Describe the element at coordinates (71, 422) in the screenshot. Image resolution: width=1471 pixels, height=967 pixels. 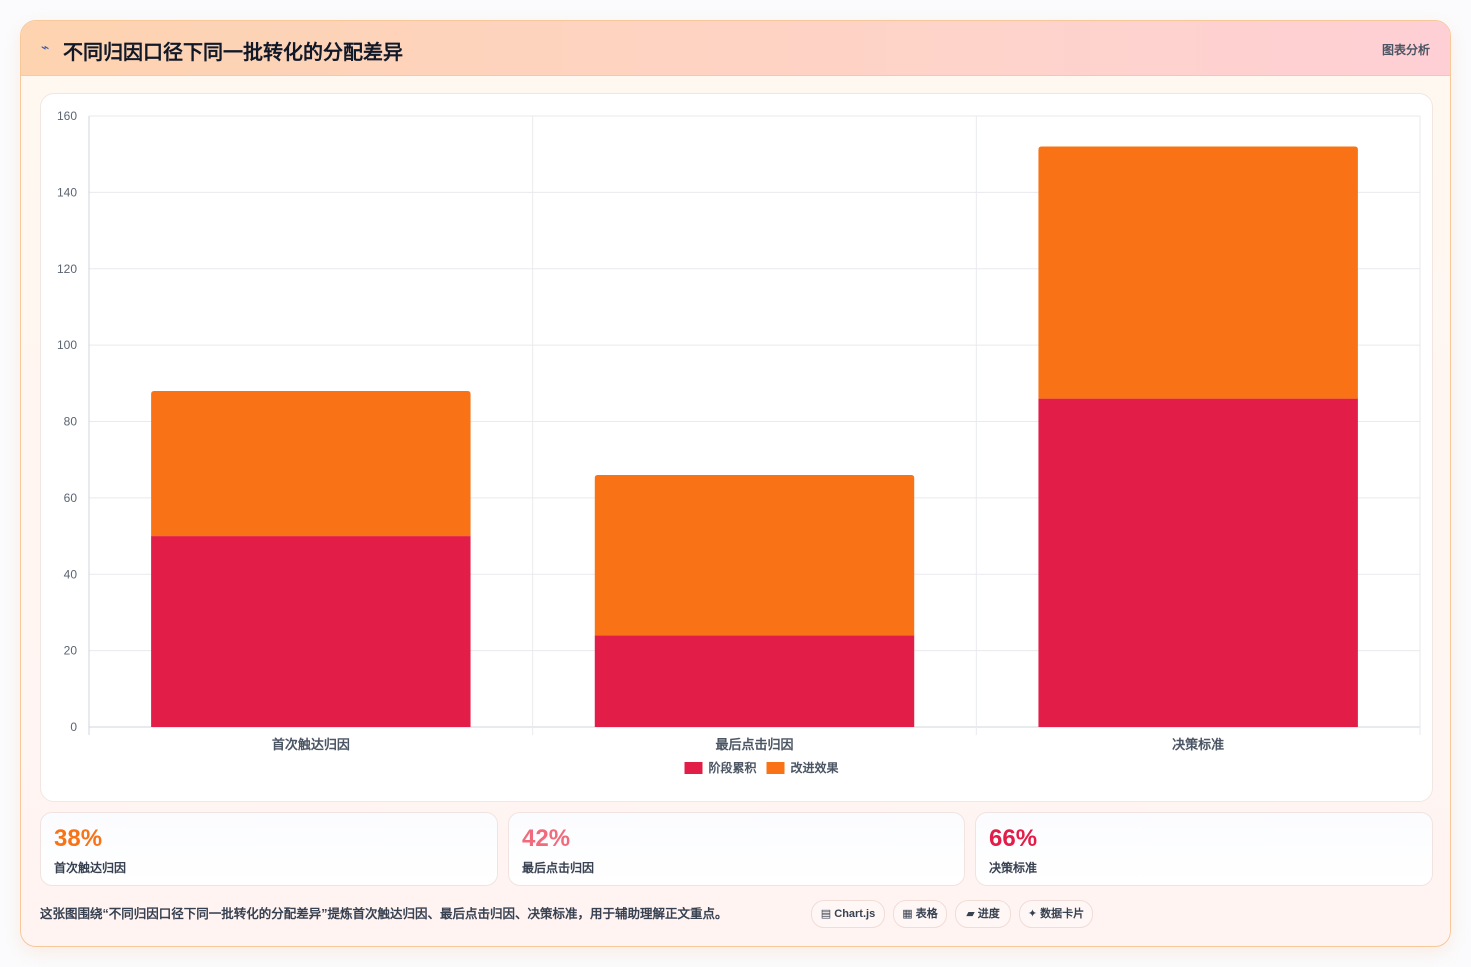
I see `y-tick-label: 80` at that location.